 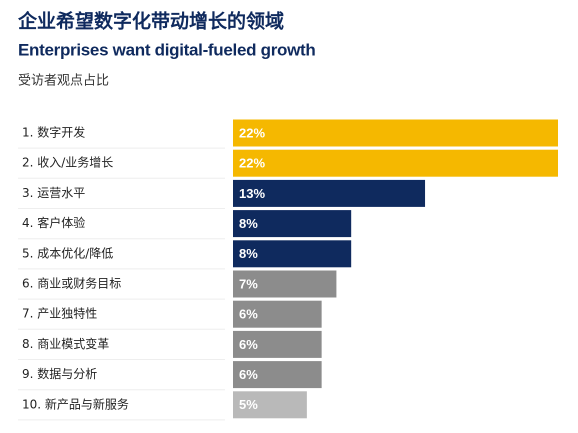 I want to click on category-label: 9. 数据与分析, so click(x=59, y=373).